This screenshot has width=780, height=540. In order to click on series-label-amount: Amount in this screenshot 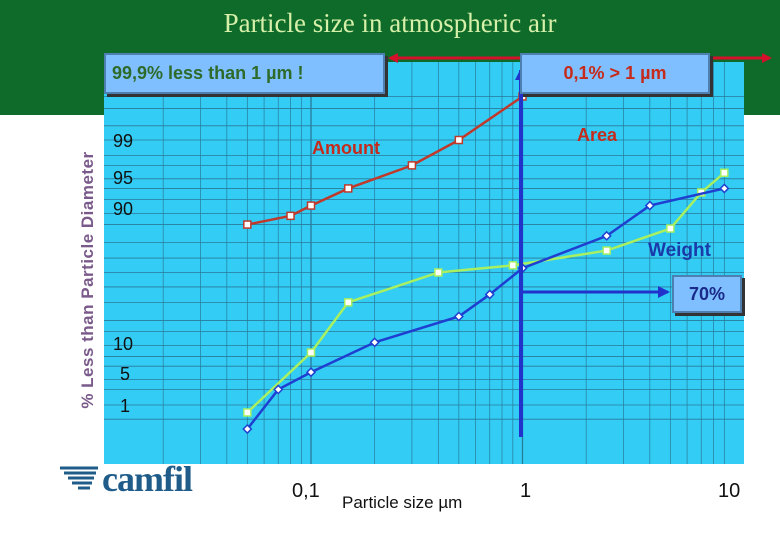, I will do `click(346, 148)`.